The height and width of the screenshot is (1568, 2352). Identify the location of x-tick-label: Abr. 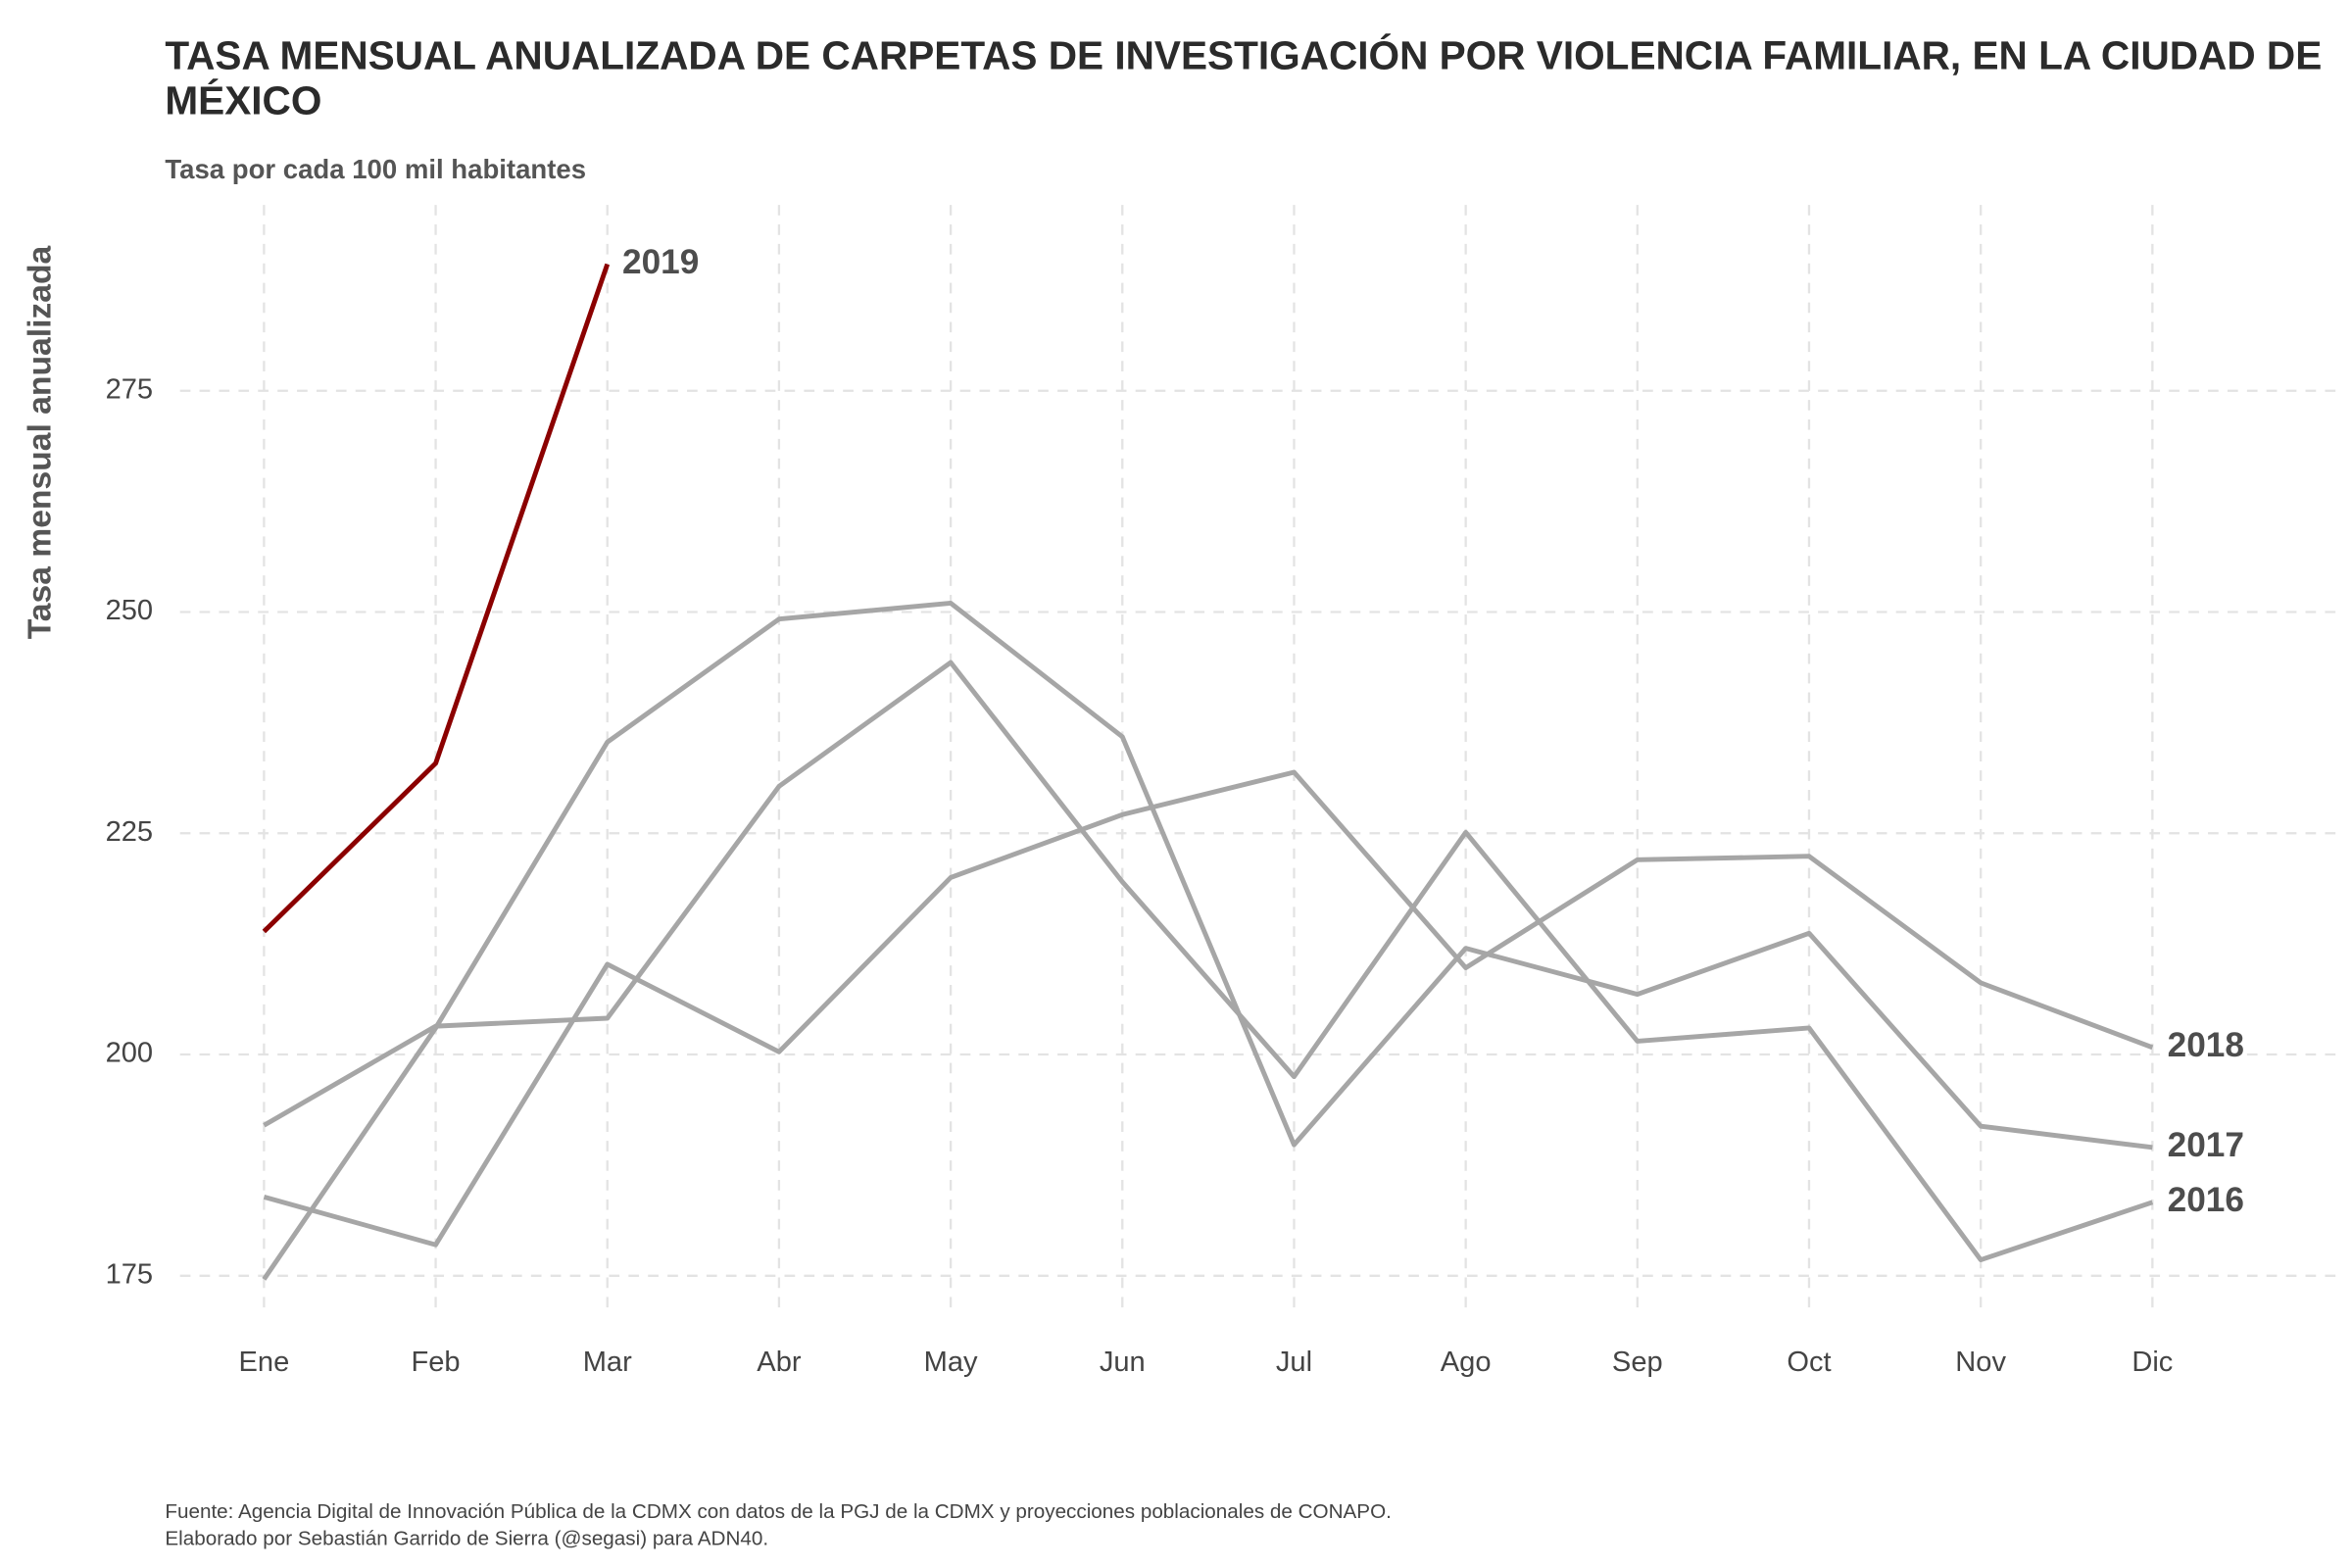
(779, 1362).